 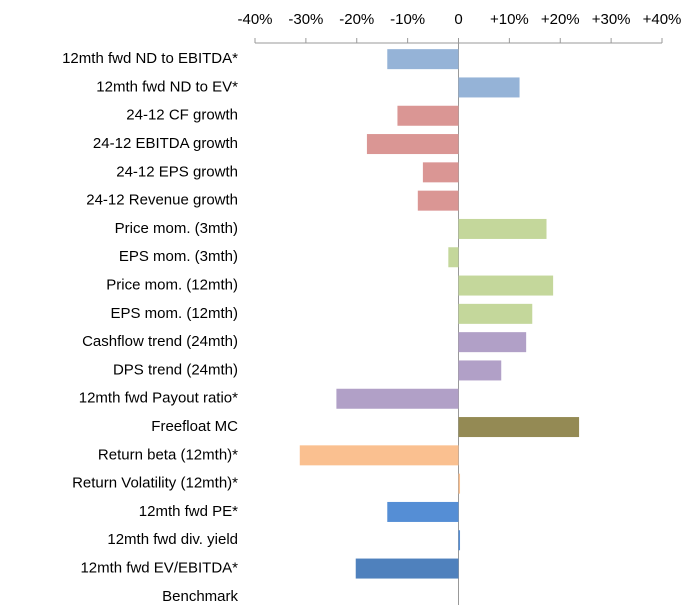 I want to click on x-tick-label: -10%, so click(x=407, y=19).